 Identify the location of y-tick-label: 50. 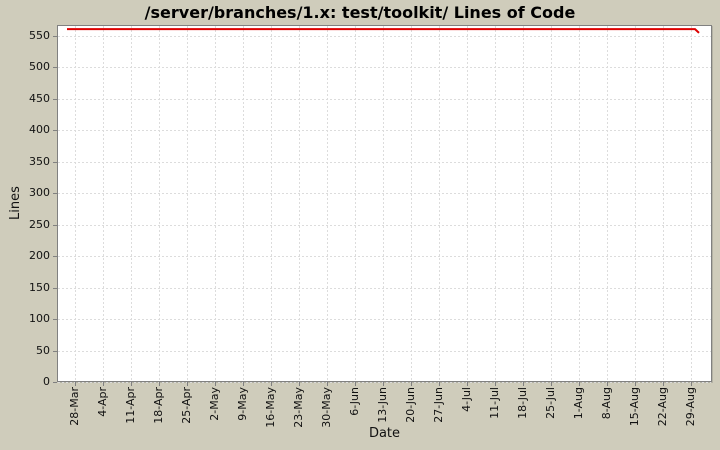
(43, 350).